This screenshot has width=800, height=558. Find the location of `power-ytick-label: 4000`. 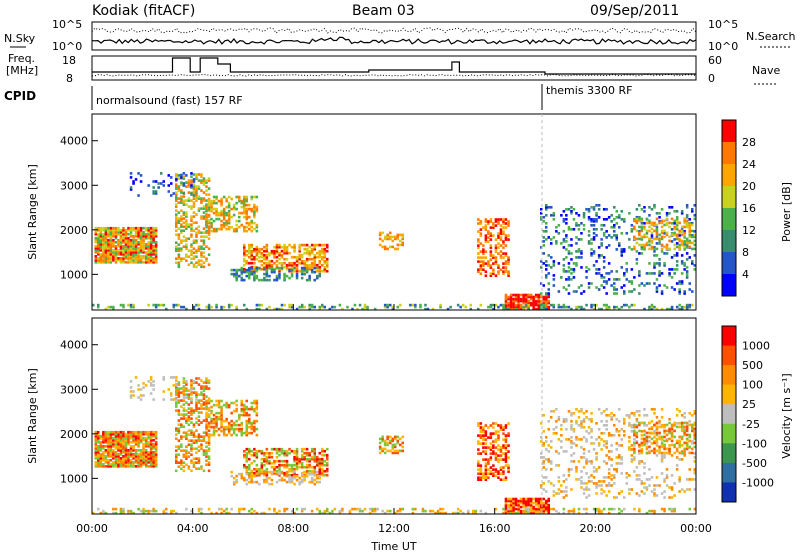

power-ytick-label: 4000 is located at coordinates (74, 141).